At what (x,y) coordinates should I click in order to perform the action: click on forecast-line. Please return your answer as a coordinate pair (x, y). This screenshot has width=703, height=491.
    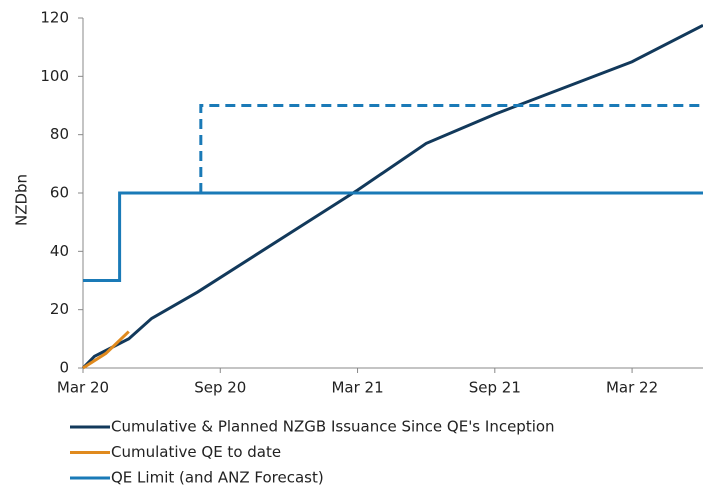
    Looking at the image, I should click on (451, 148).